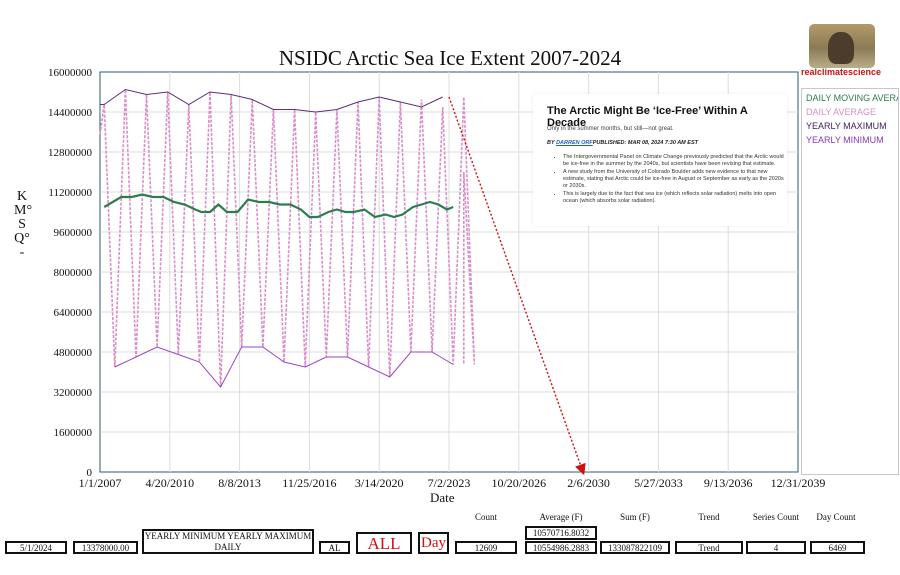  Describe the element at coordinates (588, 483) in the screenshot. I see `x-tick-label: 2/6/2030` at that location.